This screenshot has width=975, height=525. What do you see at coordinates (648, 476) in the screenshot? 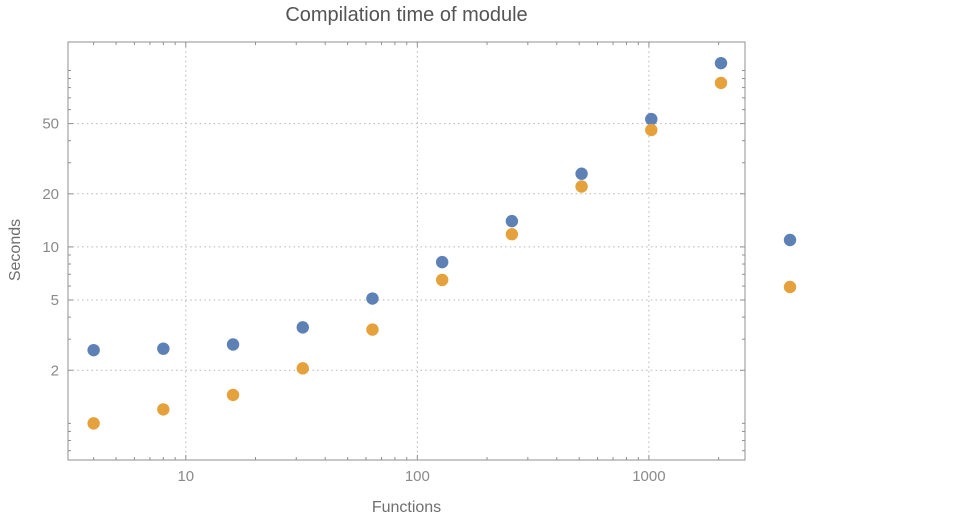
I see `x-tick-label: 1000` at bounding box center [648, 476].